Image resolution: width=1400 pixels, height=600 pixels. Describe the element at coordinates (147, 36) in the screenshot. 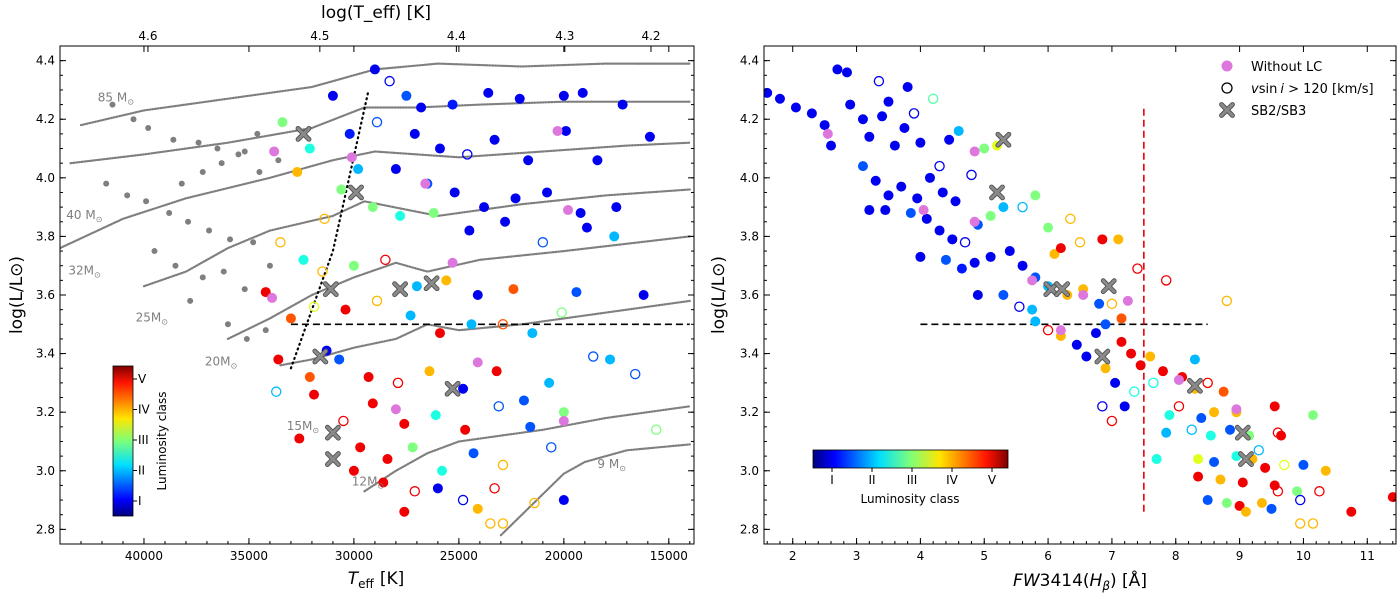

I see `top-tick-label: 4.6` at that location.